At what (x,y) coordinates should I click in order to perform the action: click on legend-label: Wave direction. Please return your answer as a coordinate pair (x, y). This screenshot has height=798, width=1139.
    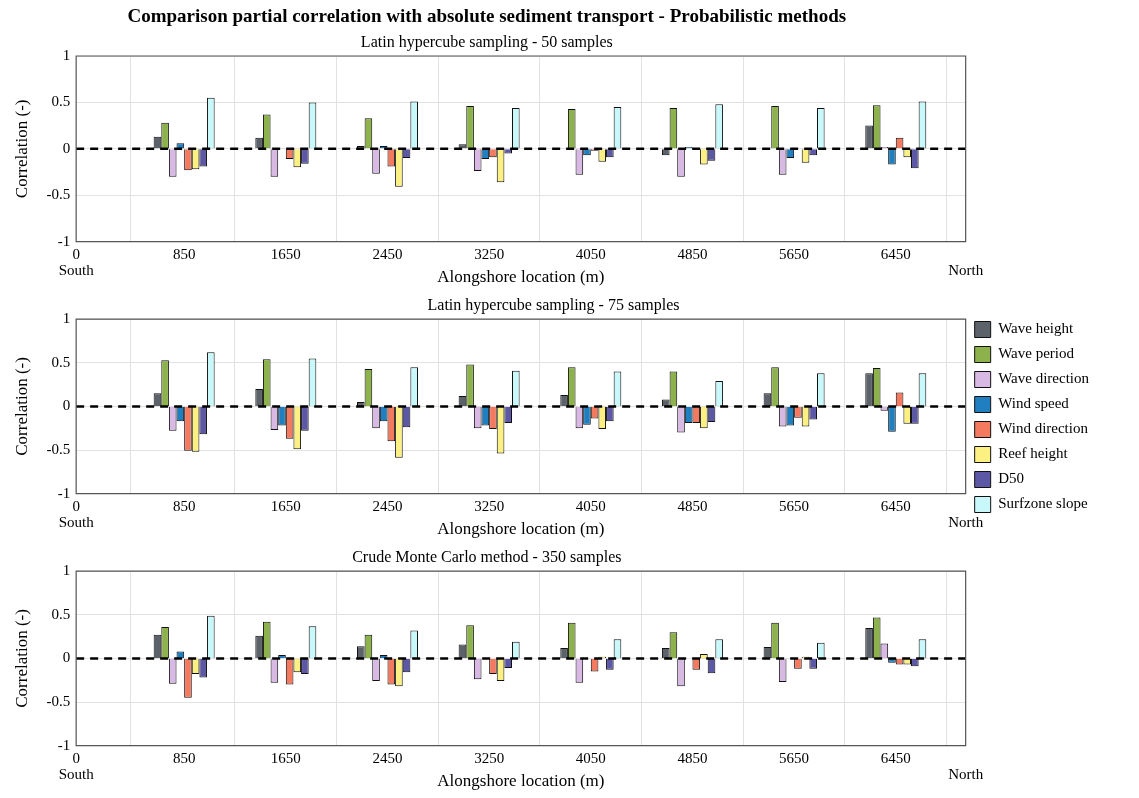
    Looking at the image, I should click on (1044, 378).